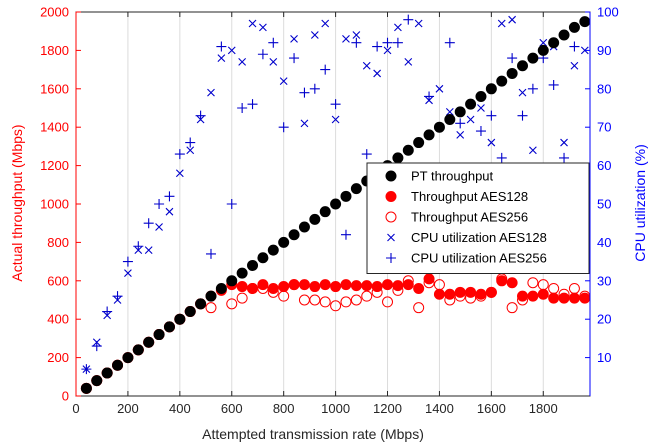 The image size is (661, 444). I want to click on y-right-tick-label: 30, so click(604, 280).